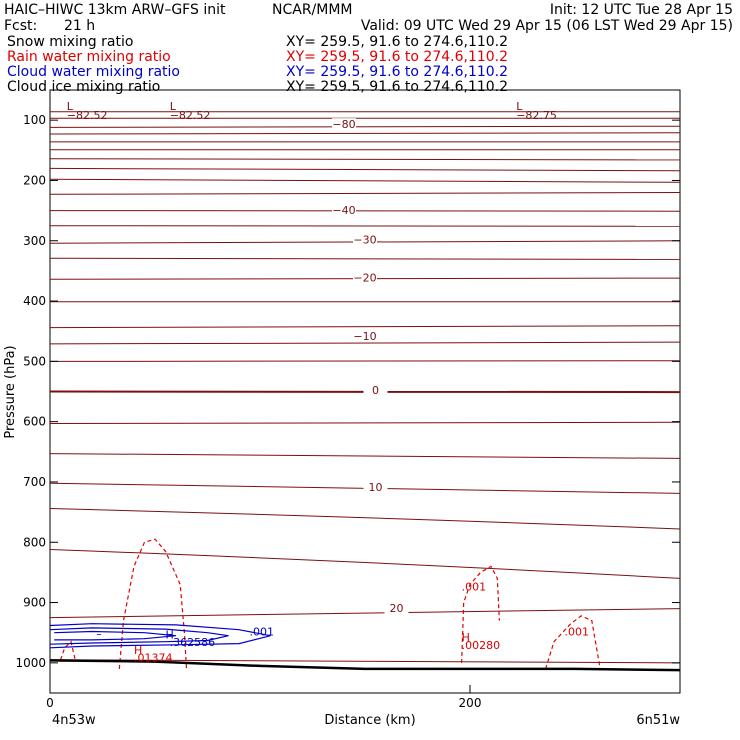 Image resolution: width=740 pixels, height=740 pixels. Describe the element at coordinates (470, 703) in the screenshot. I see `x-tick-label: 200` at that location.